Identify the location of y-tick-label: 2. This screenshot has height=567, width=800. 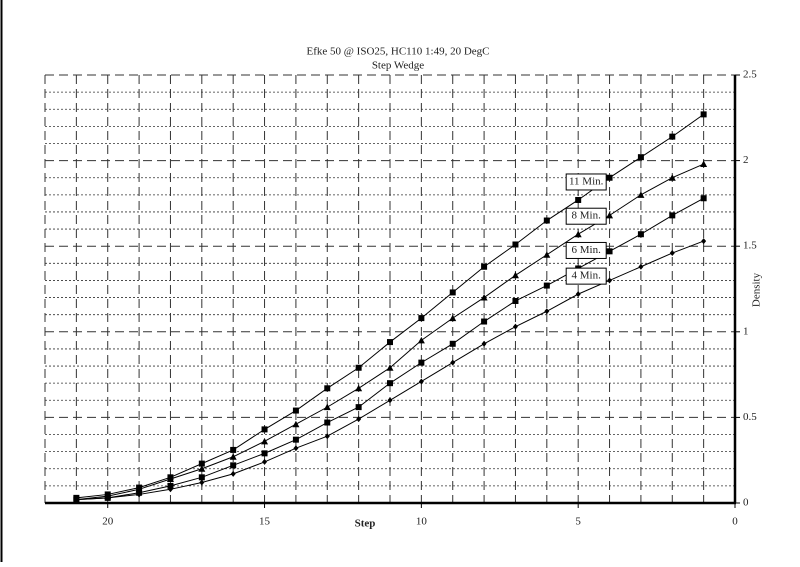
(746, 160).